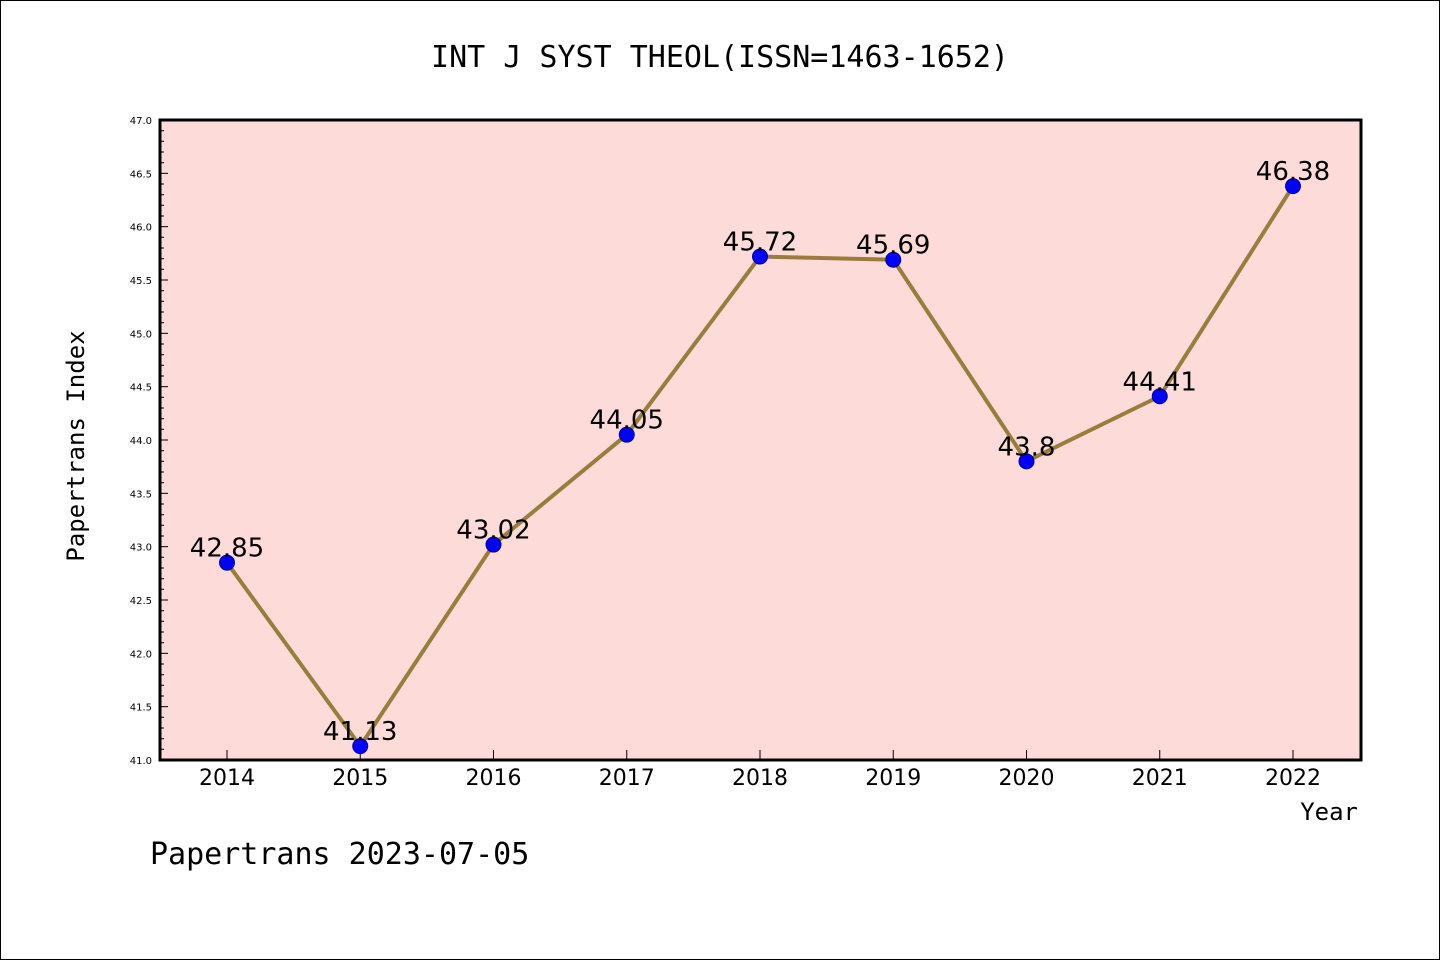  Describe the element at coordinates (76, 445) in the screenshot. I see `y-axis-label: Papertrans Index` at that location.